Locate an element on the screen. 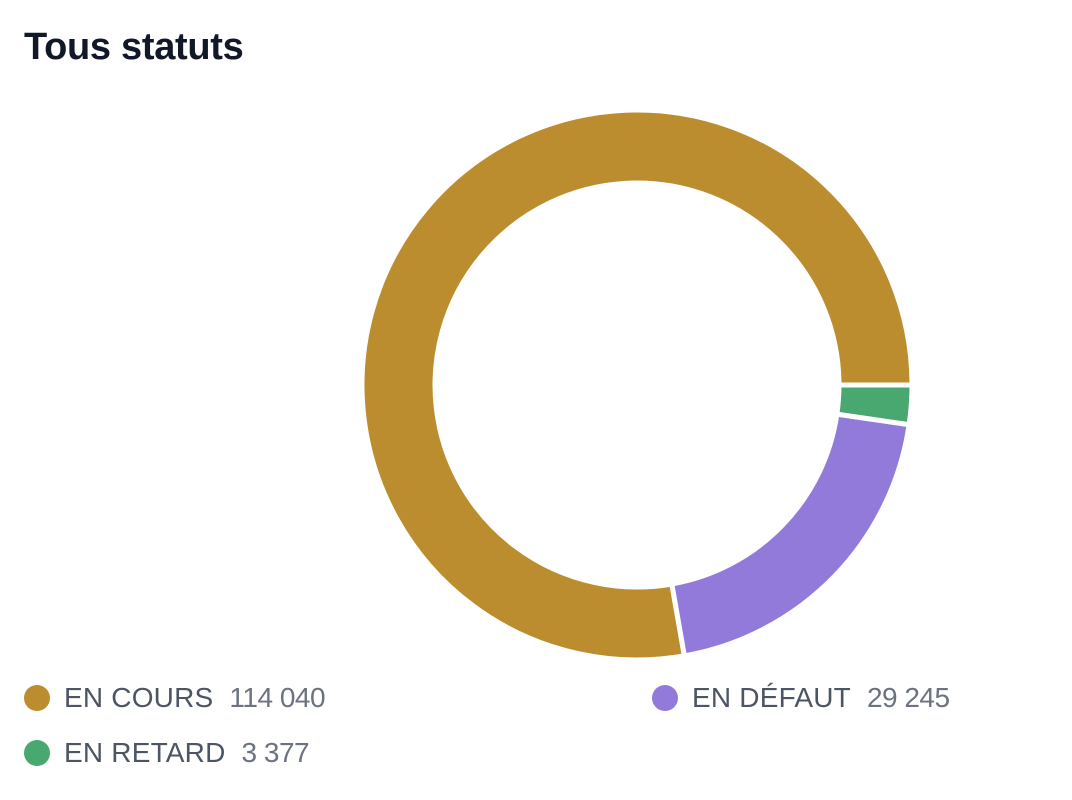 This screenshot has height=800, width=1072. legend-dot-en-cours is located at coordinates (37, 698).